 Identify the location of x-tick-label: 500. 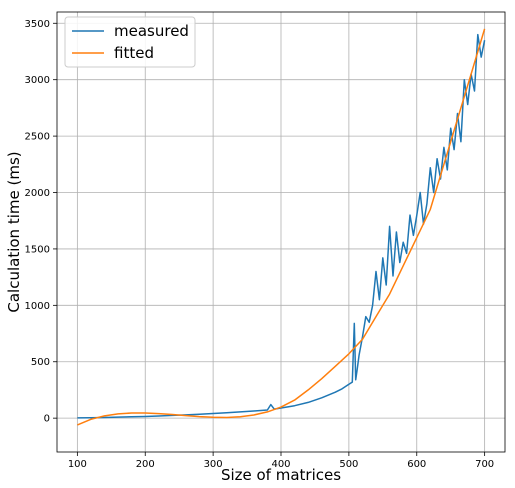
(348, 464).